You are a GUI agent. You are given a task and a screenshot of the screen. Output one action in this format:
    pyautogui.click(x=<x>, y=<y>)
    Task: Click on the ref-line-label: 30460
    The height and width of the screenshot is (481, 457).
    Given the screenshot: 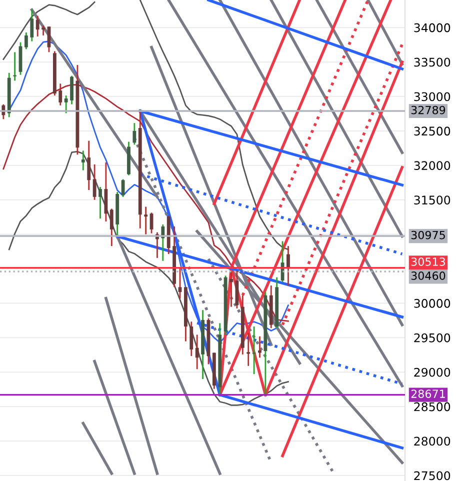 What is the action you would take?
    pyautogui.click(x=428, y=276)
    